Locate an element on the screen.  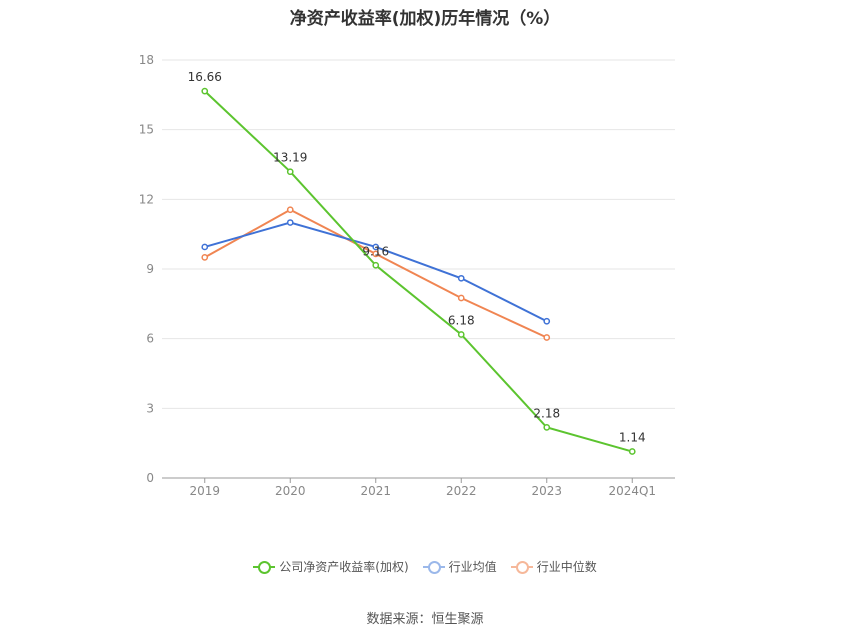
y-tick-label: 15 is located at coordinates (146, 130).